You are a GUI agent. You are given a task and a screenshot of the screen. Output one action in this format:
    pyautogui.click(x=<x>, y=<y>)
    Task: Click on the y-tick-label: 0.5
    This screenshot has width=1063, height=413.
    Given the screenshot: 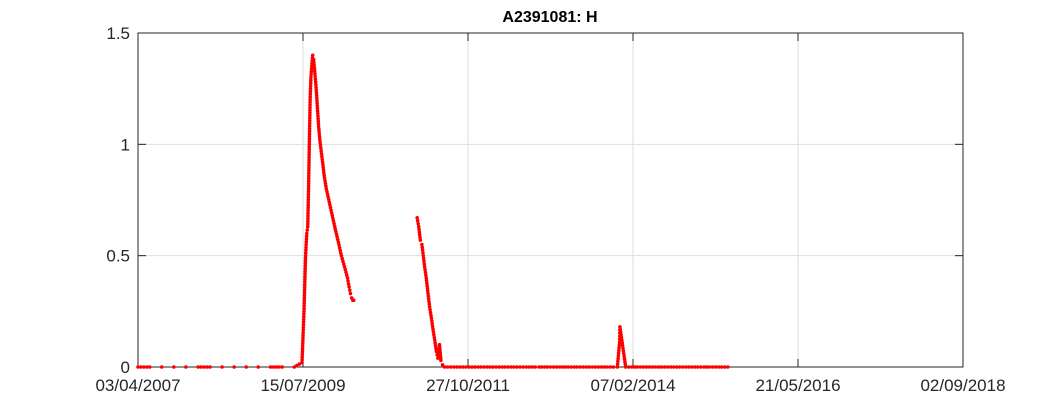 What is the action you would take?
    pyautogui.click(x=118, y=256)
    